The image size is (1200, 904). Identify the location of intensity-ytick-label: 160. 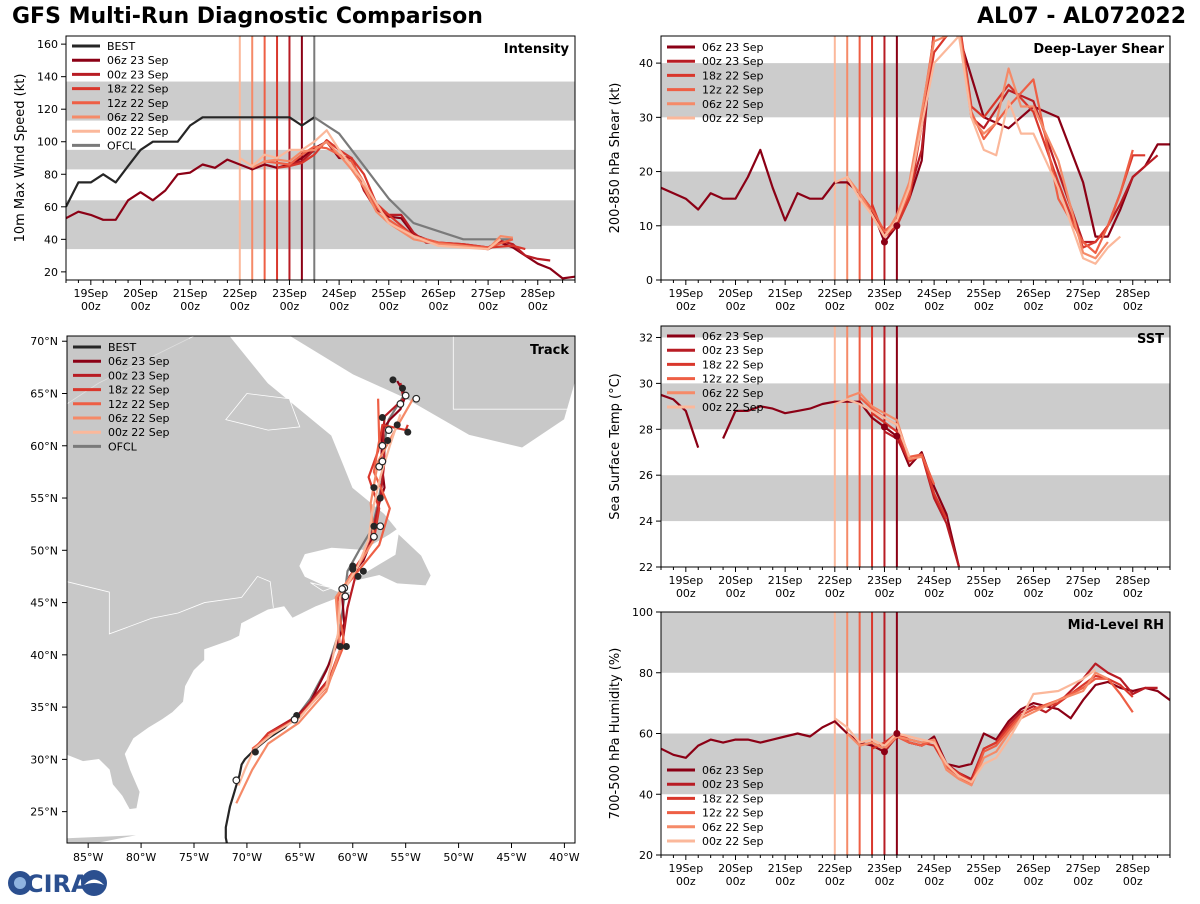
(47, 44).